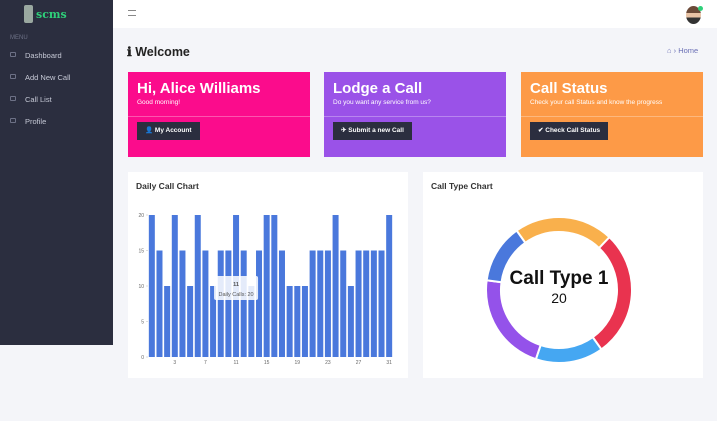 The image size is (717, 421). I want to click on tooltip-title: 11, so click(236, 285).